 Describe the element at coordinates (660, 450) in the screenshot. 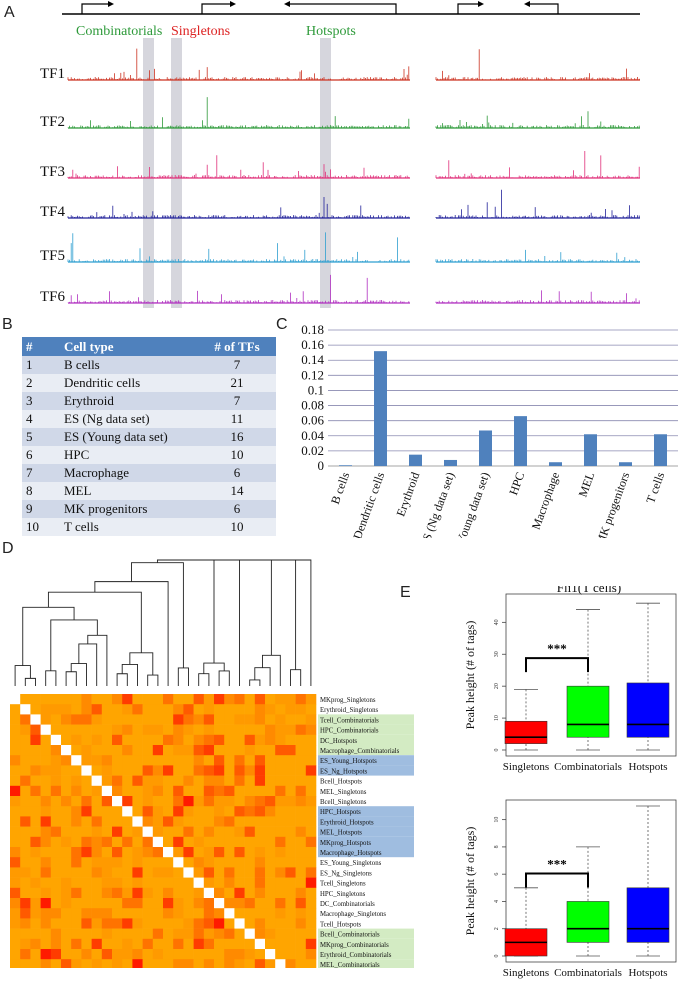

I see `bar-t-cells` at that location.